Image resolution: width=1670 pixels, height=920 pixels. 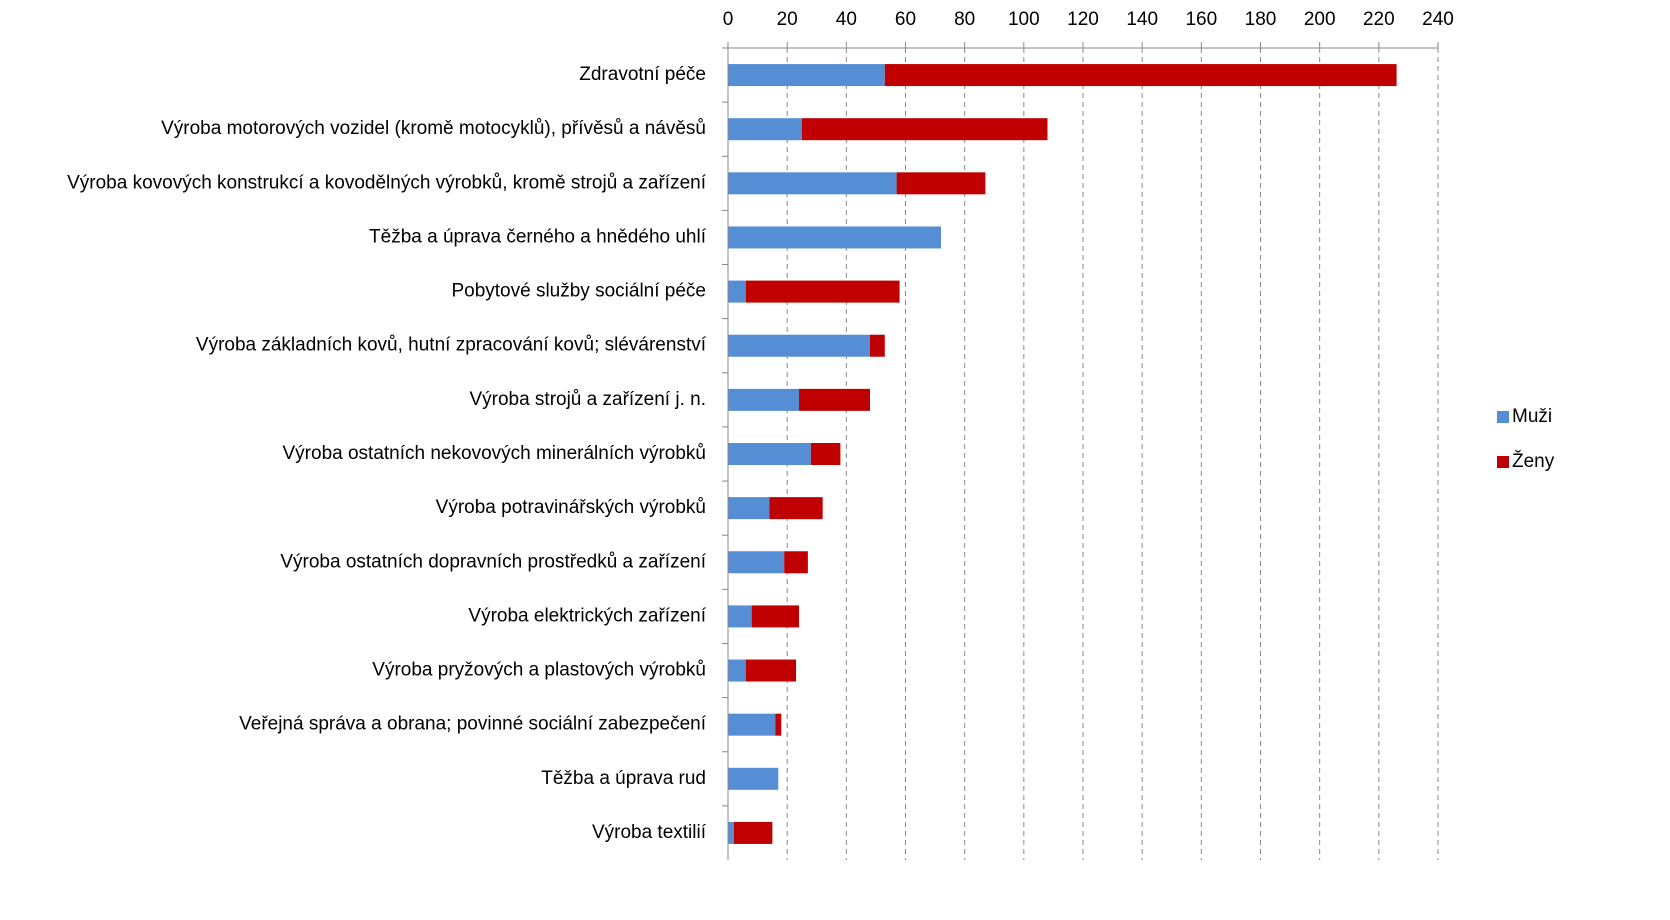 I want to click on x-tick-label: 20, so click(x=787, y=19).